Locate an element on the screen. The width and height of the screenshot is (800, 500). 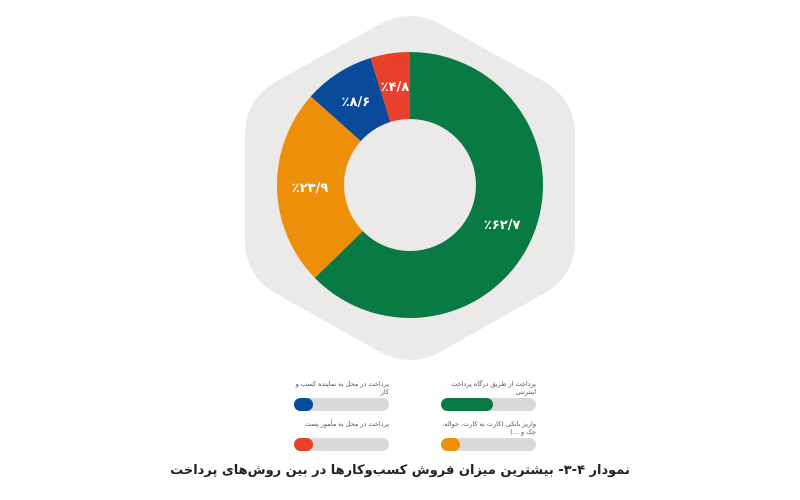
legend-label: پرداخت در محل به مأمور پست is located at coordinates (346, 424).